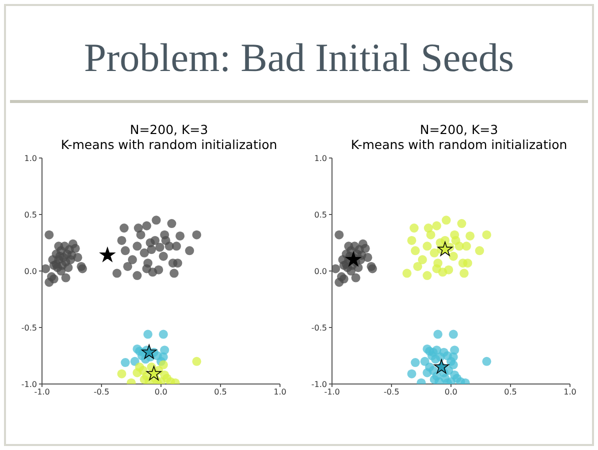  What do you see at coordinates (299, 57) in the screenshot?
I see `text: Problem: Bad Initial Seeds` at bounding box center [299, 57].